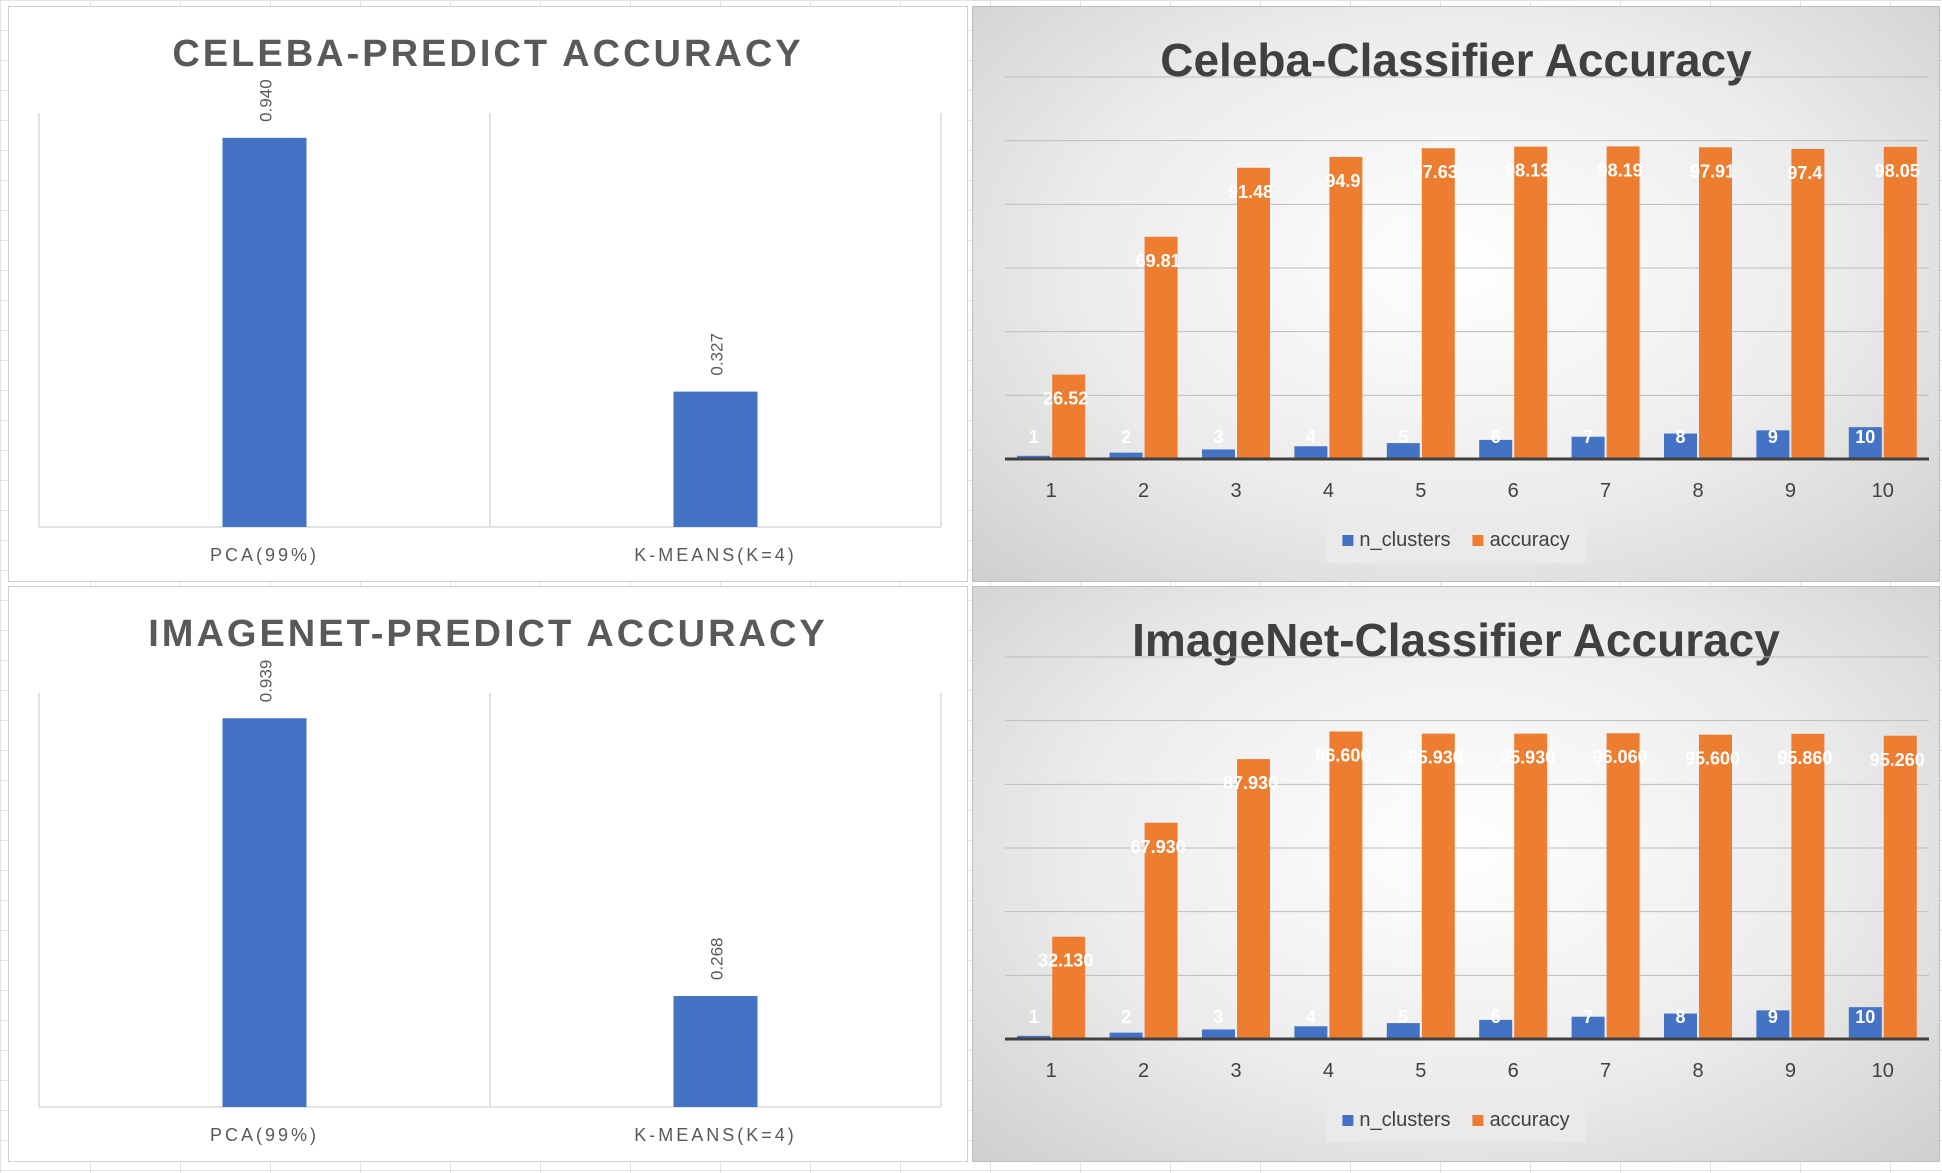 This screenshot has height=1173, width=1942. Describe the element at coordinates (1435, 172) in the screenshot. I see `data-label-accuracy: 97.63` at that location.